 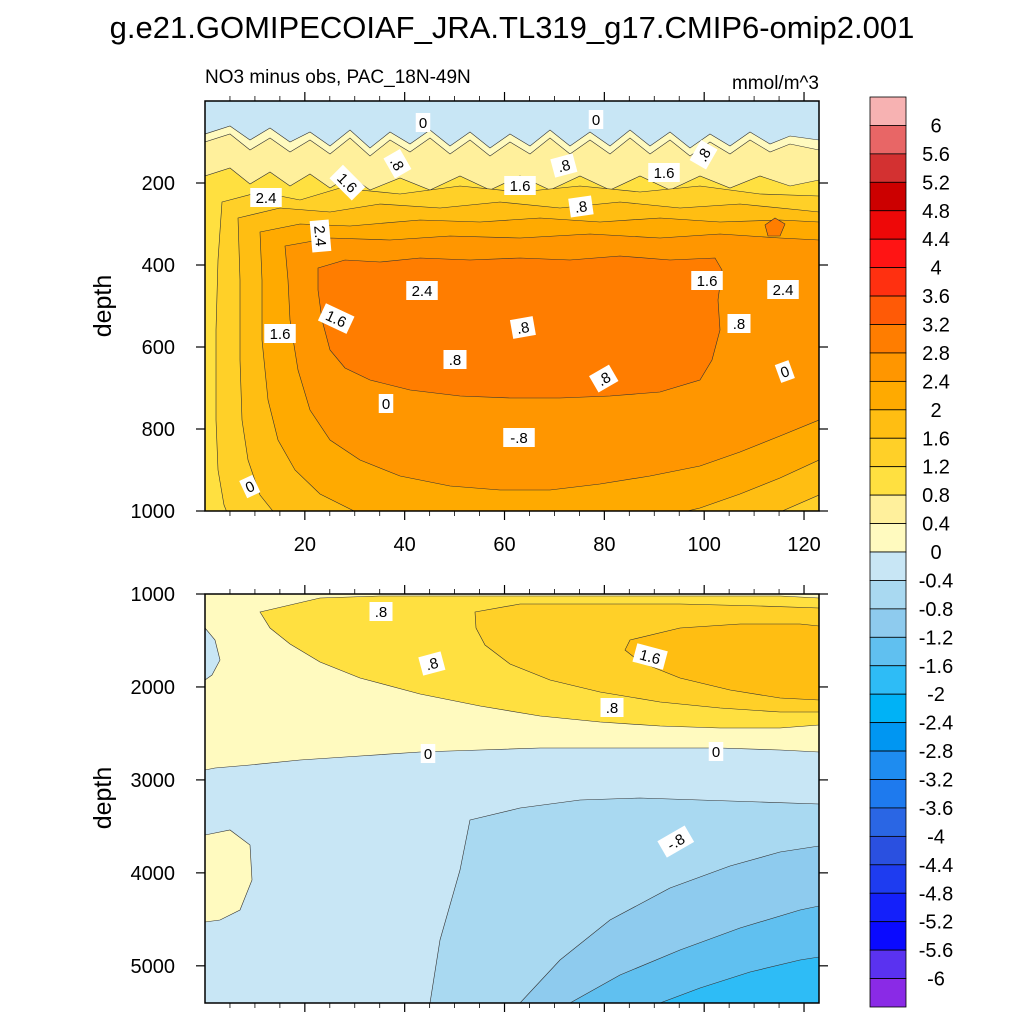 What do you see at coordinates (338, 77) in the screenshot?
I see `panel-subtitle: NO3 minus obs, PAC_18N-49N` at bounding box center [338, 77].